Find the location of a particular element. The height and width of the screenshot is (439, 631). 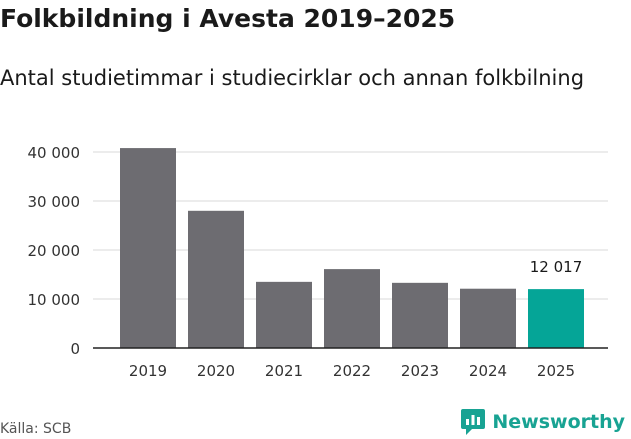

y-tick-label: 20 000 is located at coordinates (54, 251).